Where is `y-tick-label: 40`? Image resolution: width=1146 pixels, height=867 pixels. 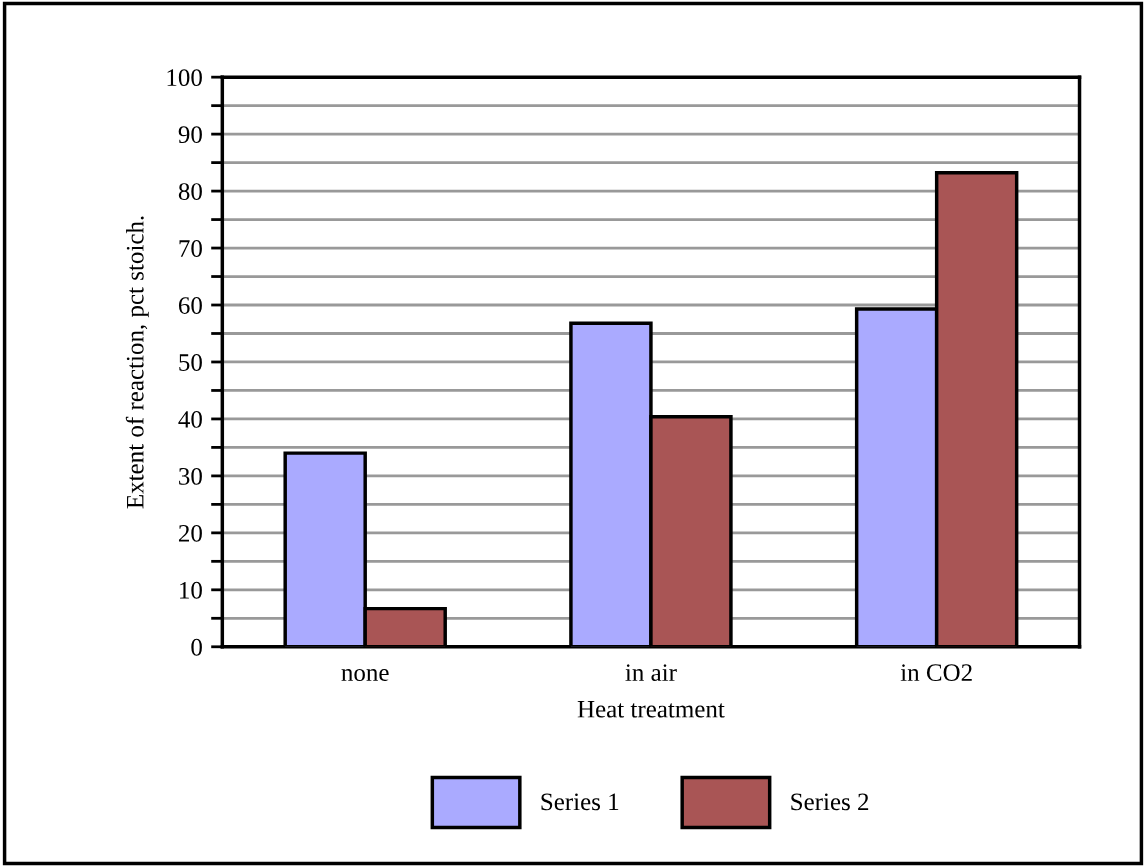 y-tick-label: 40 is located at coordinates (190, 419).